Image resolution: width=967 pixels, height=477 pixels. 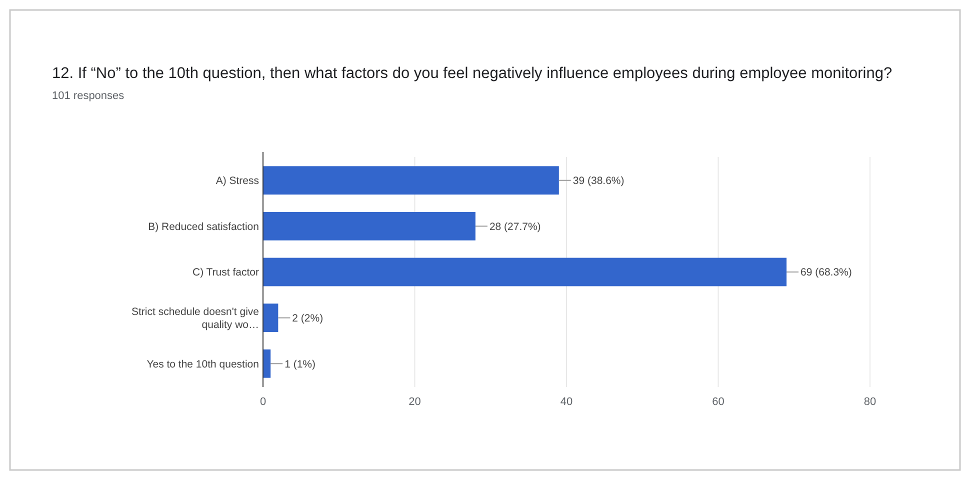 What do you see at coordinates (204, 226) in the screenshot?
I see `y-tick-label: B) Reduced satisfaction` at bounding box center [204, 226].